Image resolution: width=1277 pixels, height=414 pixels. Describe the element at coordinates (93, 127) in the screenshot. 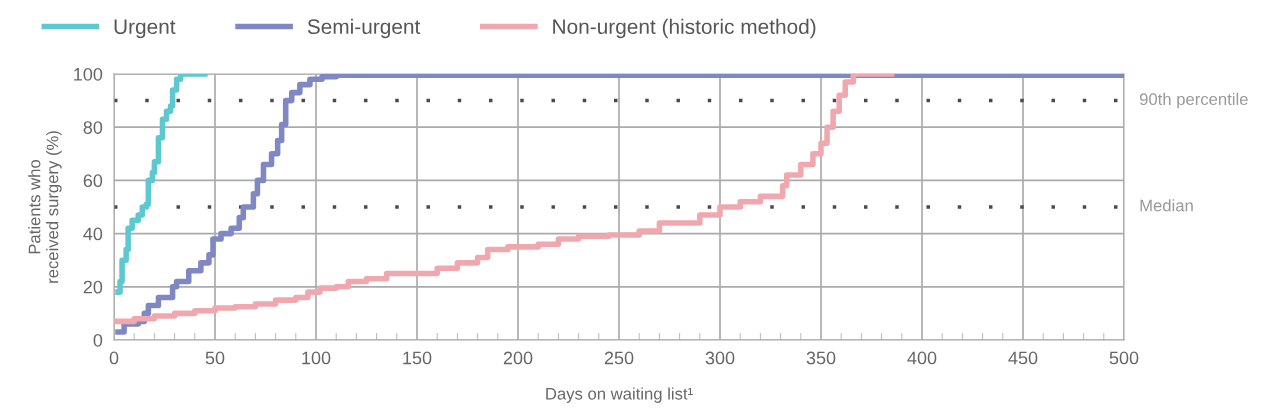

I see `y-tick-label: 80` at that location.